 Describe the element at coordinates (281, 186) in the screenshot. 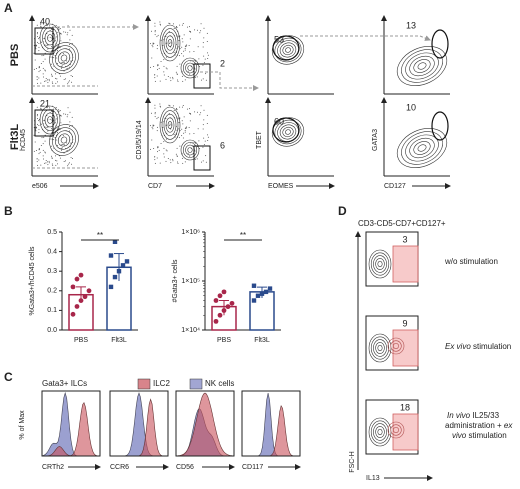

I see `x-axis-label: EOMES` at that location.